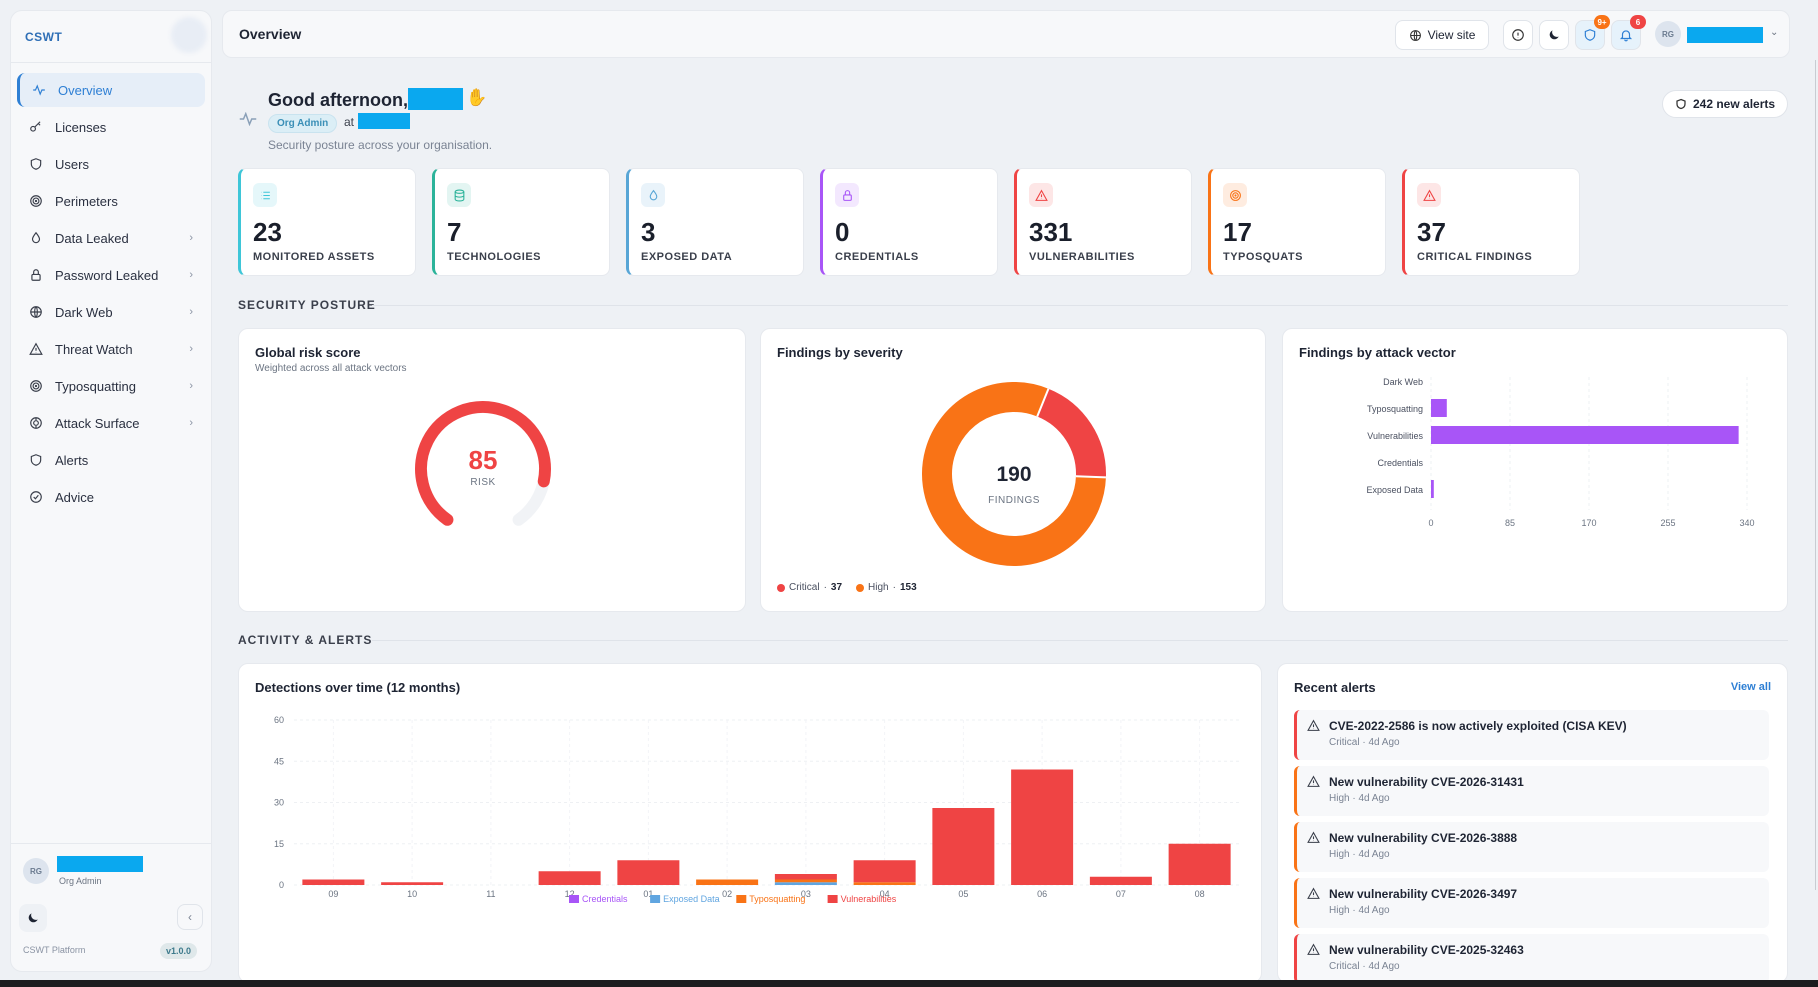  I want to click on stat-card-exposed-data: 3 EXPOSED DATA, so click(715, 222).